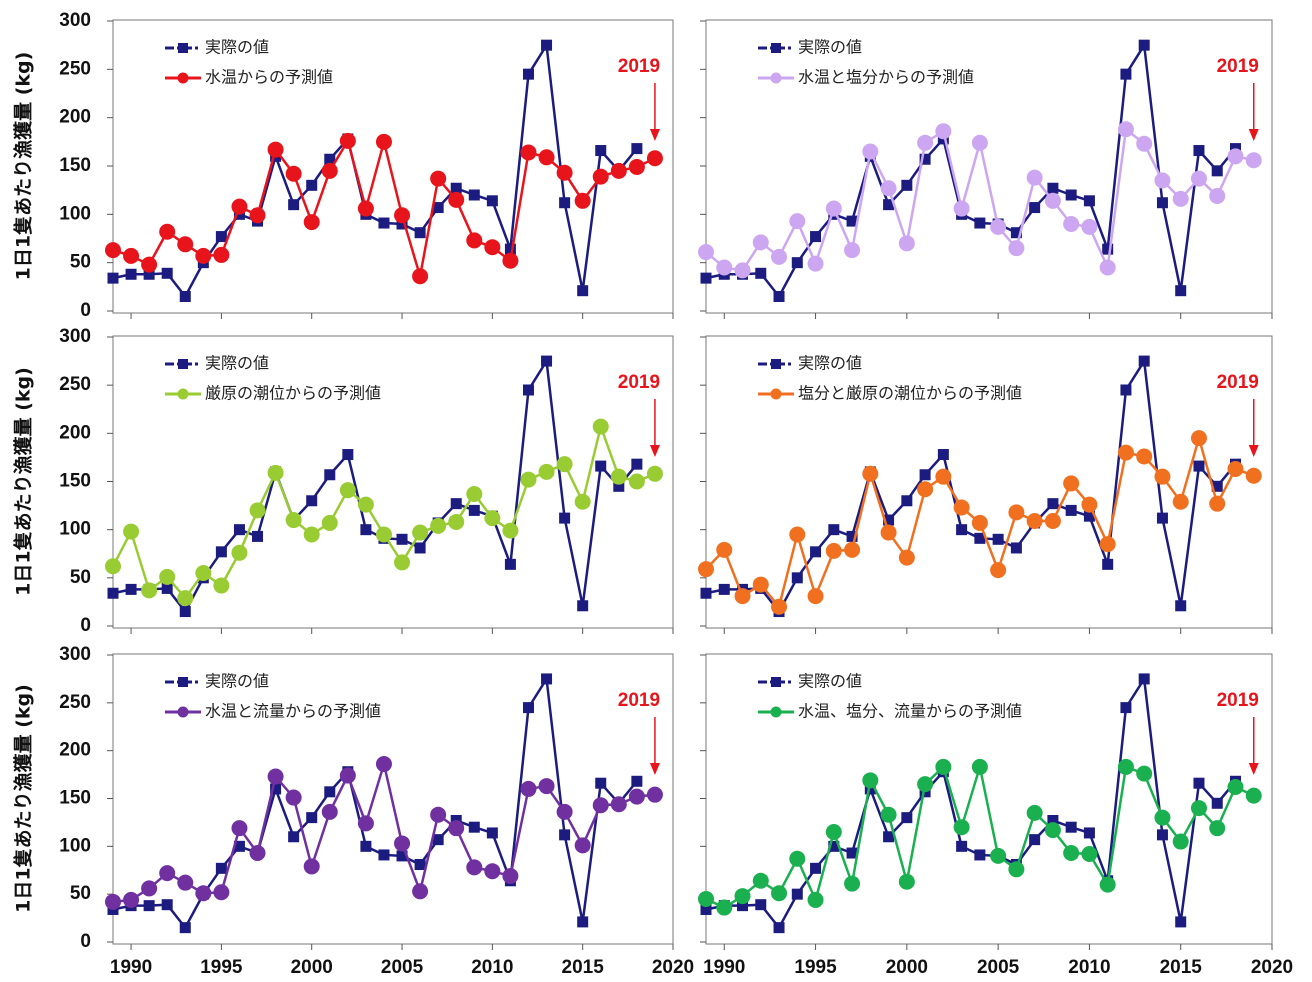  I want to click on y-axis-label: 1日1隻あたり漁獲量 (kg), so click(23, 481).